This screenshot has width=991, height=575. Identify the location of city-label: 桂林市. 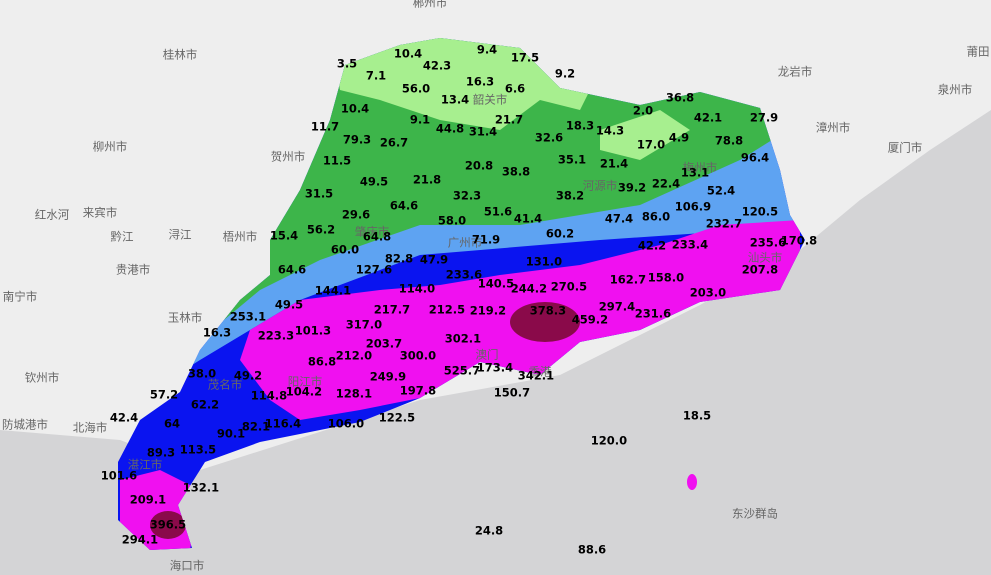
(180, 55).